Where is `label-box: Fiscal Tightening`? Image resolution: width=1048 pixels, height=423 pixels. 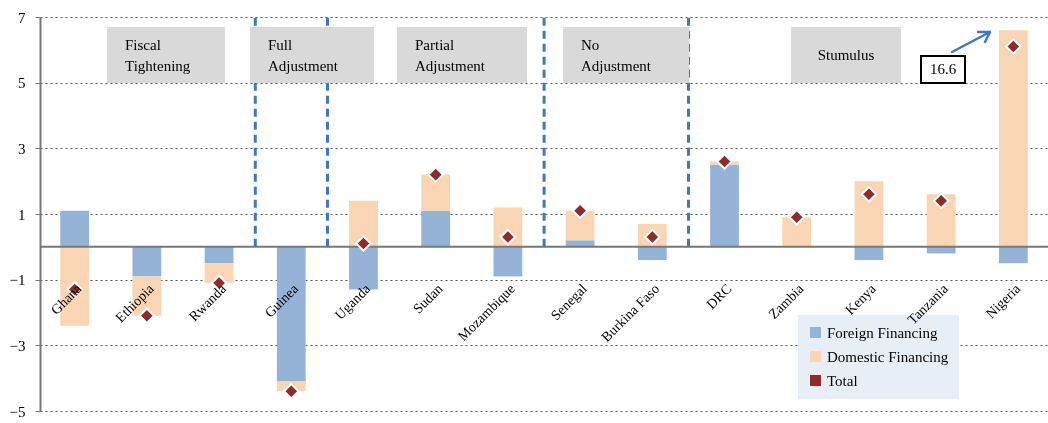
label-box: Fiscal Tightening is located at coordinates (166, 55).